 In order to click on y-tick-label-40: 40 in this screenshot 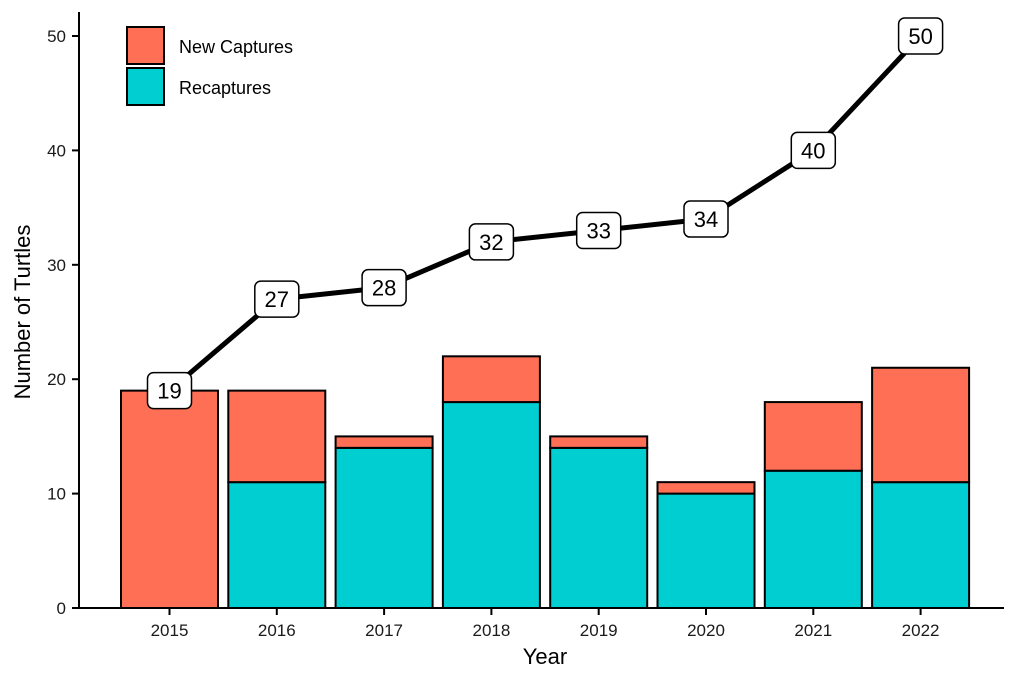, I will do `click(56, 150)`.